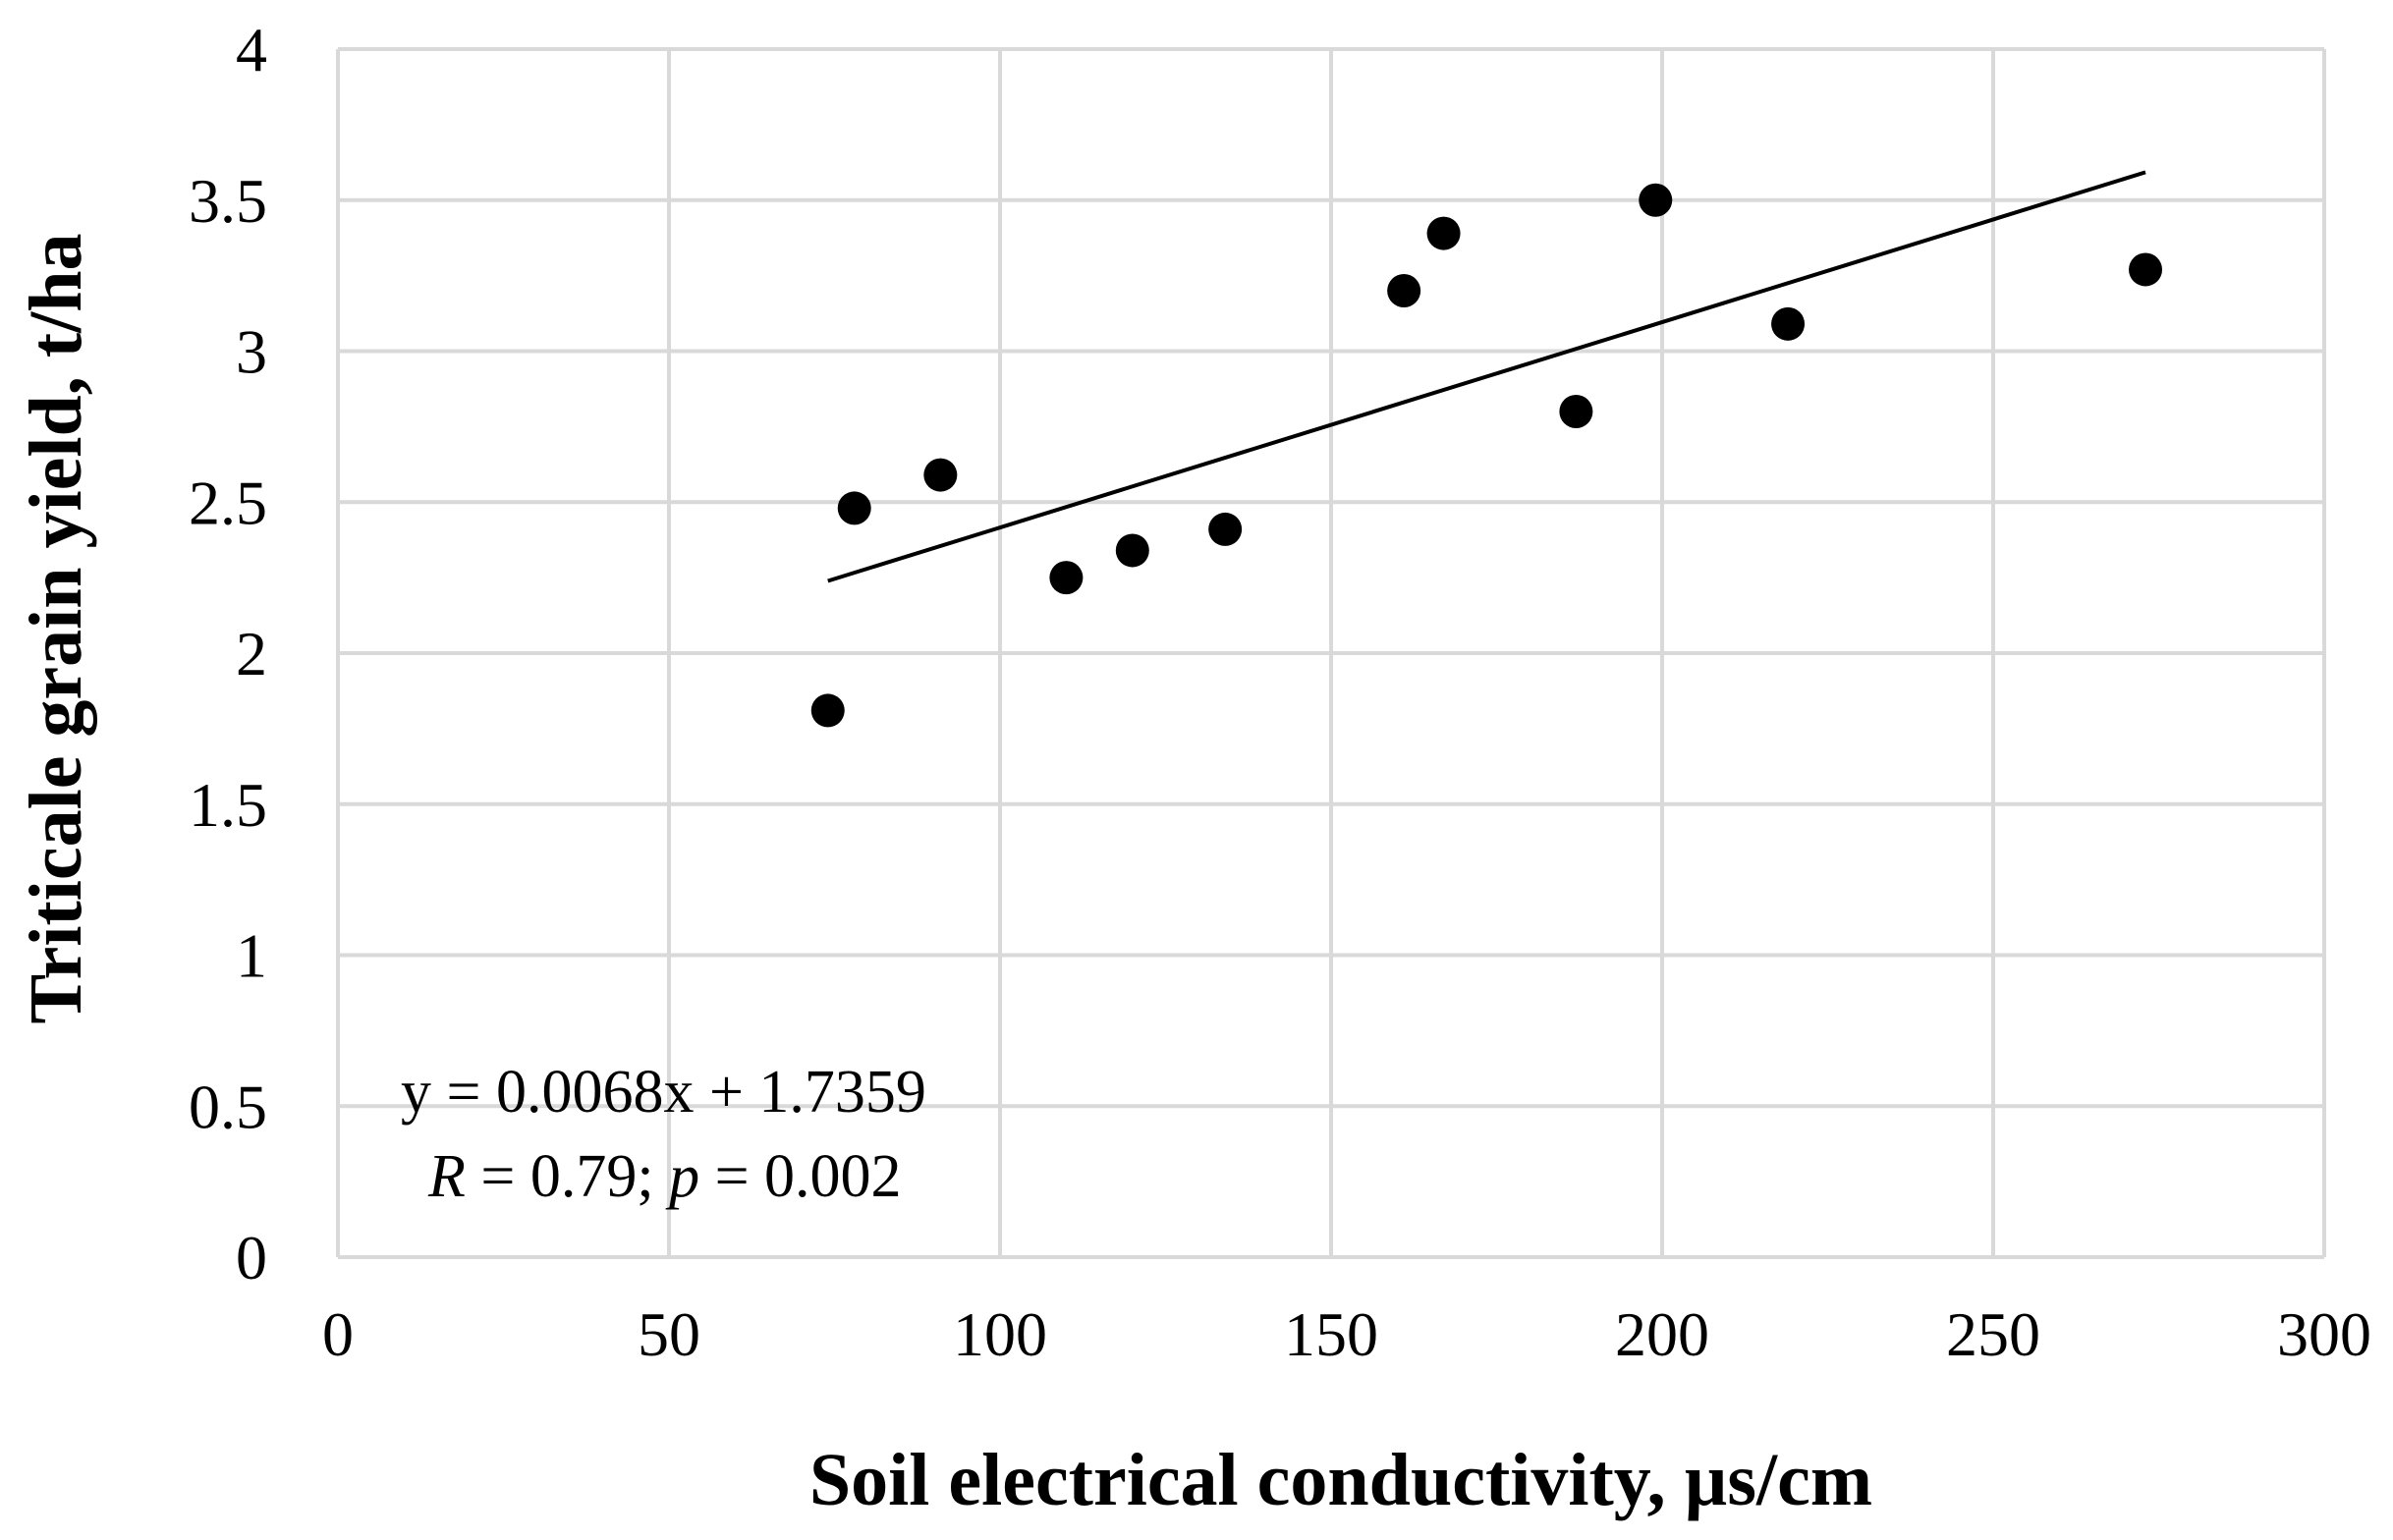 Image resolution: width=2393 pixels, height=1540 pixels. I want to click on regression-statistics: R = 0.79; p = 0.002, so click(664, 1176).